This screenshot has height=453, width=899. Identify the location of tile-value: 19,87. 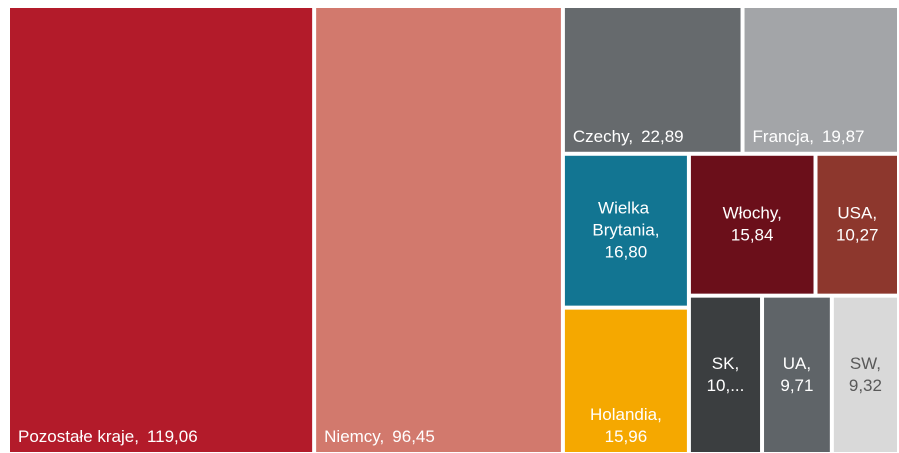
(843, 136).